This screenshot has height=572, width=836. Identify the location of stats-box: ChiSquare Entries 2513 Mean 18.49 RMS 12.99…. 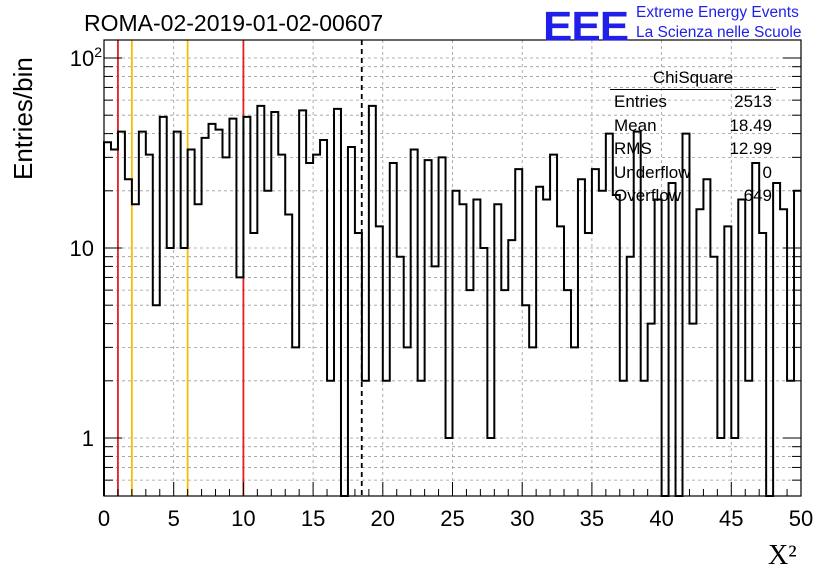
(693, 138).